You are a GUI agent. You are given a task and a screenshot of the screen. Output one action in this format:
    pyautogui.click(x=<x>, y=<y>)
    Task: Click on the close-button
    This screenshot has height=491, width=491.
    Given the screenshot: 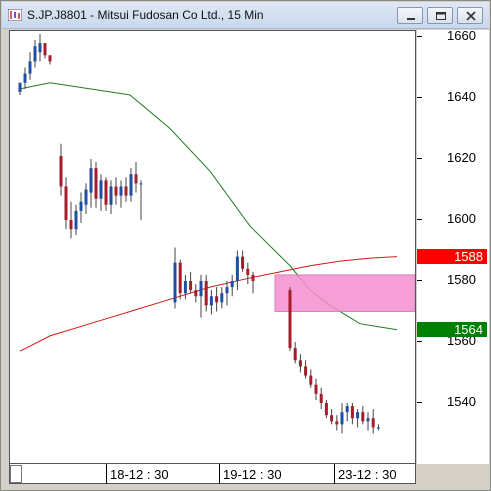 What is the action you would take?
    pyautogui.click(x=470, y=15)
    